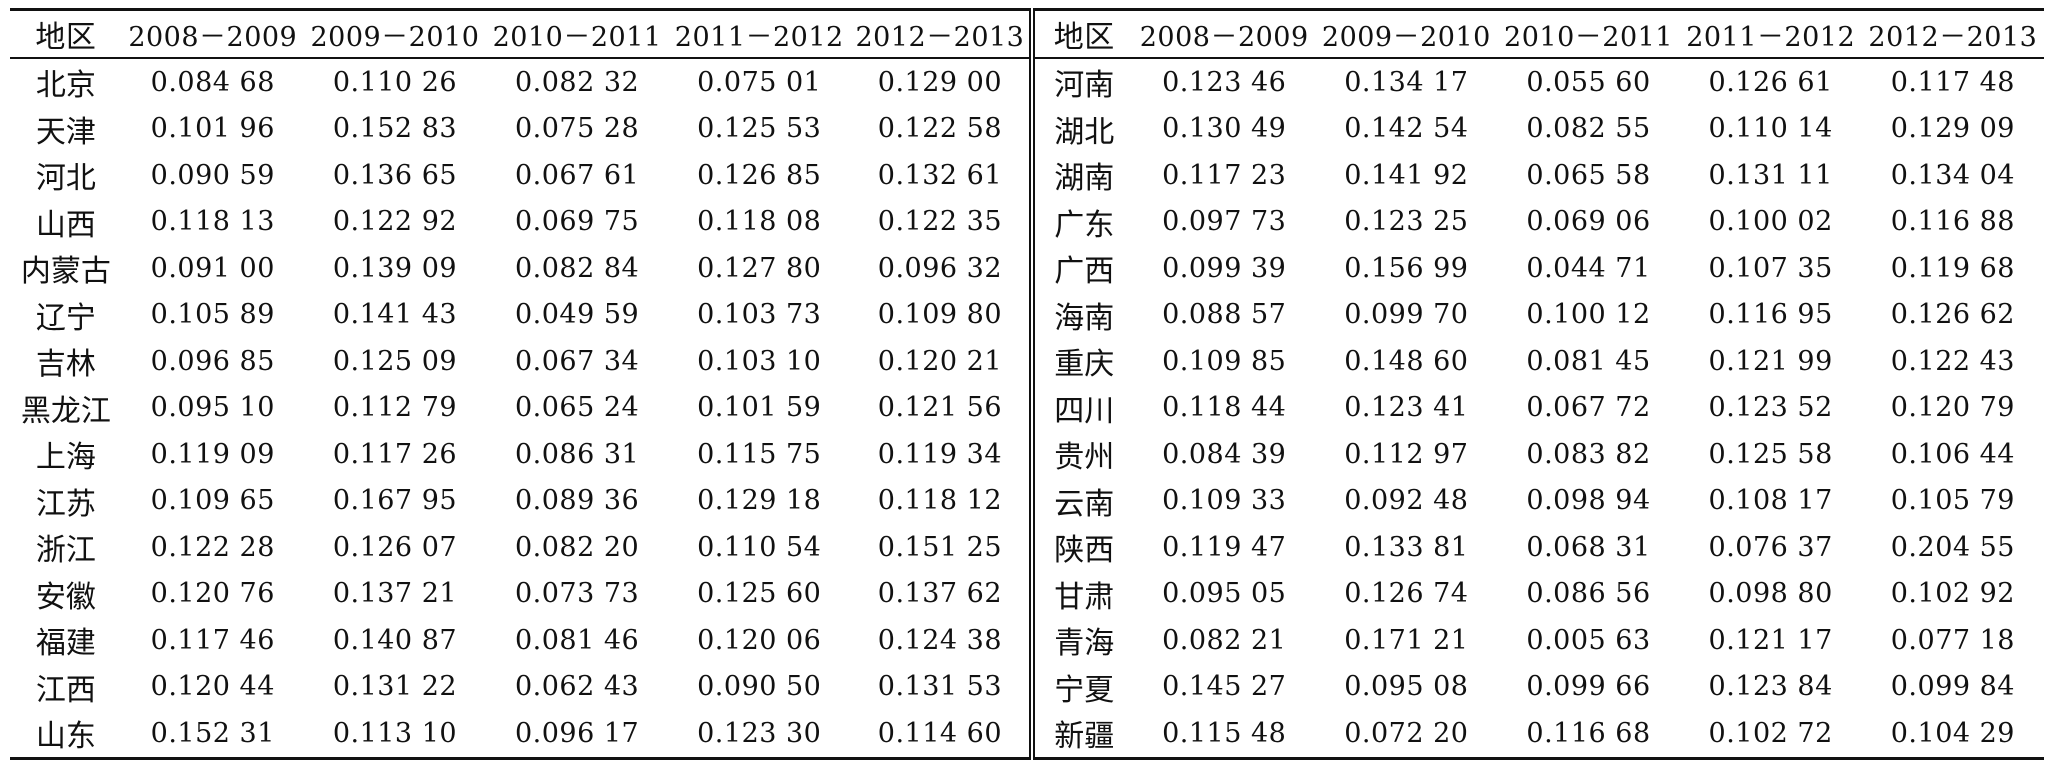  I want to click on value-cell: 0.141 43, so click(395, 315).